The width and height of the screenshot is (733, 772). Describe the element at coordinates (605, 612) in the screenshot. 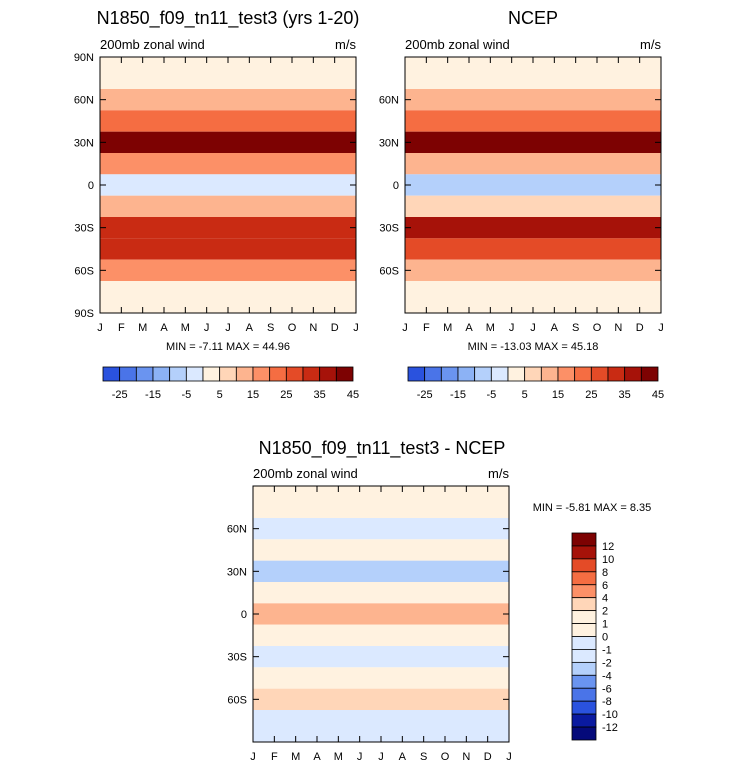

I see `colorbar-label: 2` at that location.